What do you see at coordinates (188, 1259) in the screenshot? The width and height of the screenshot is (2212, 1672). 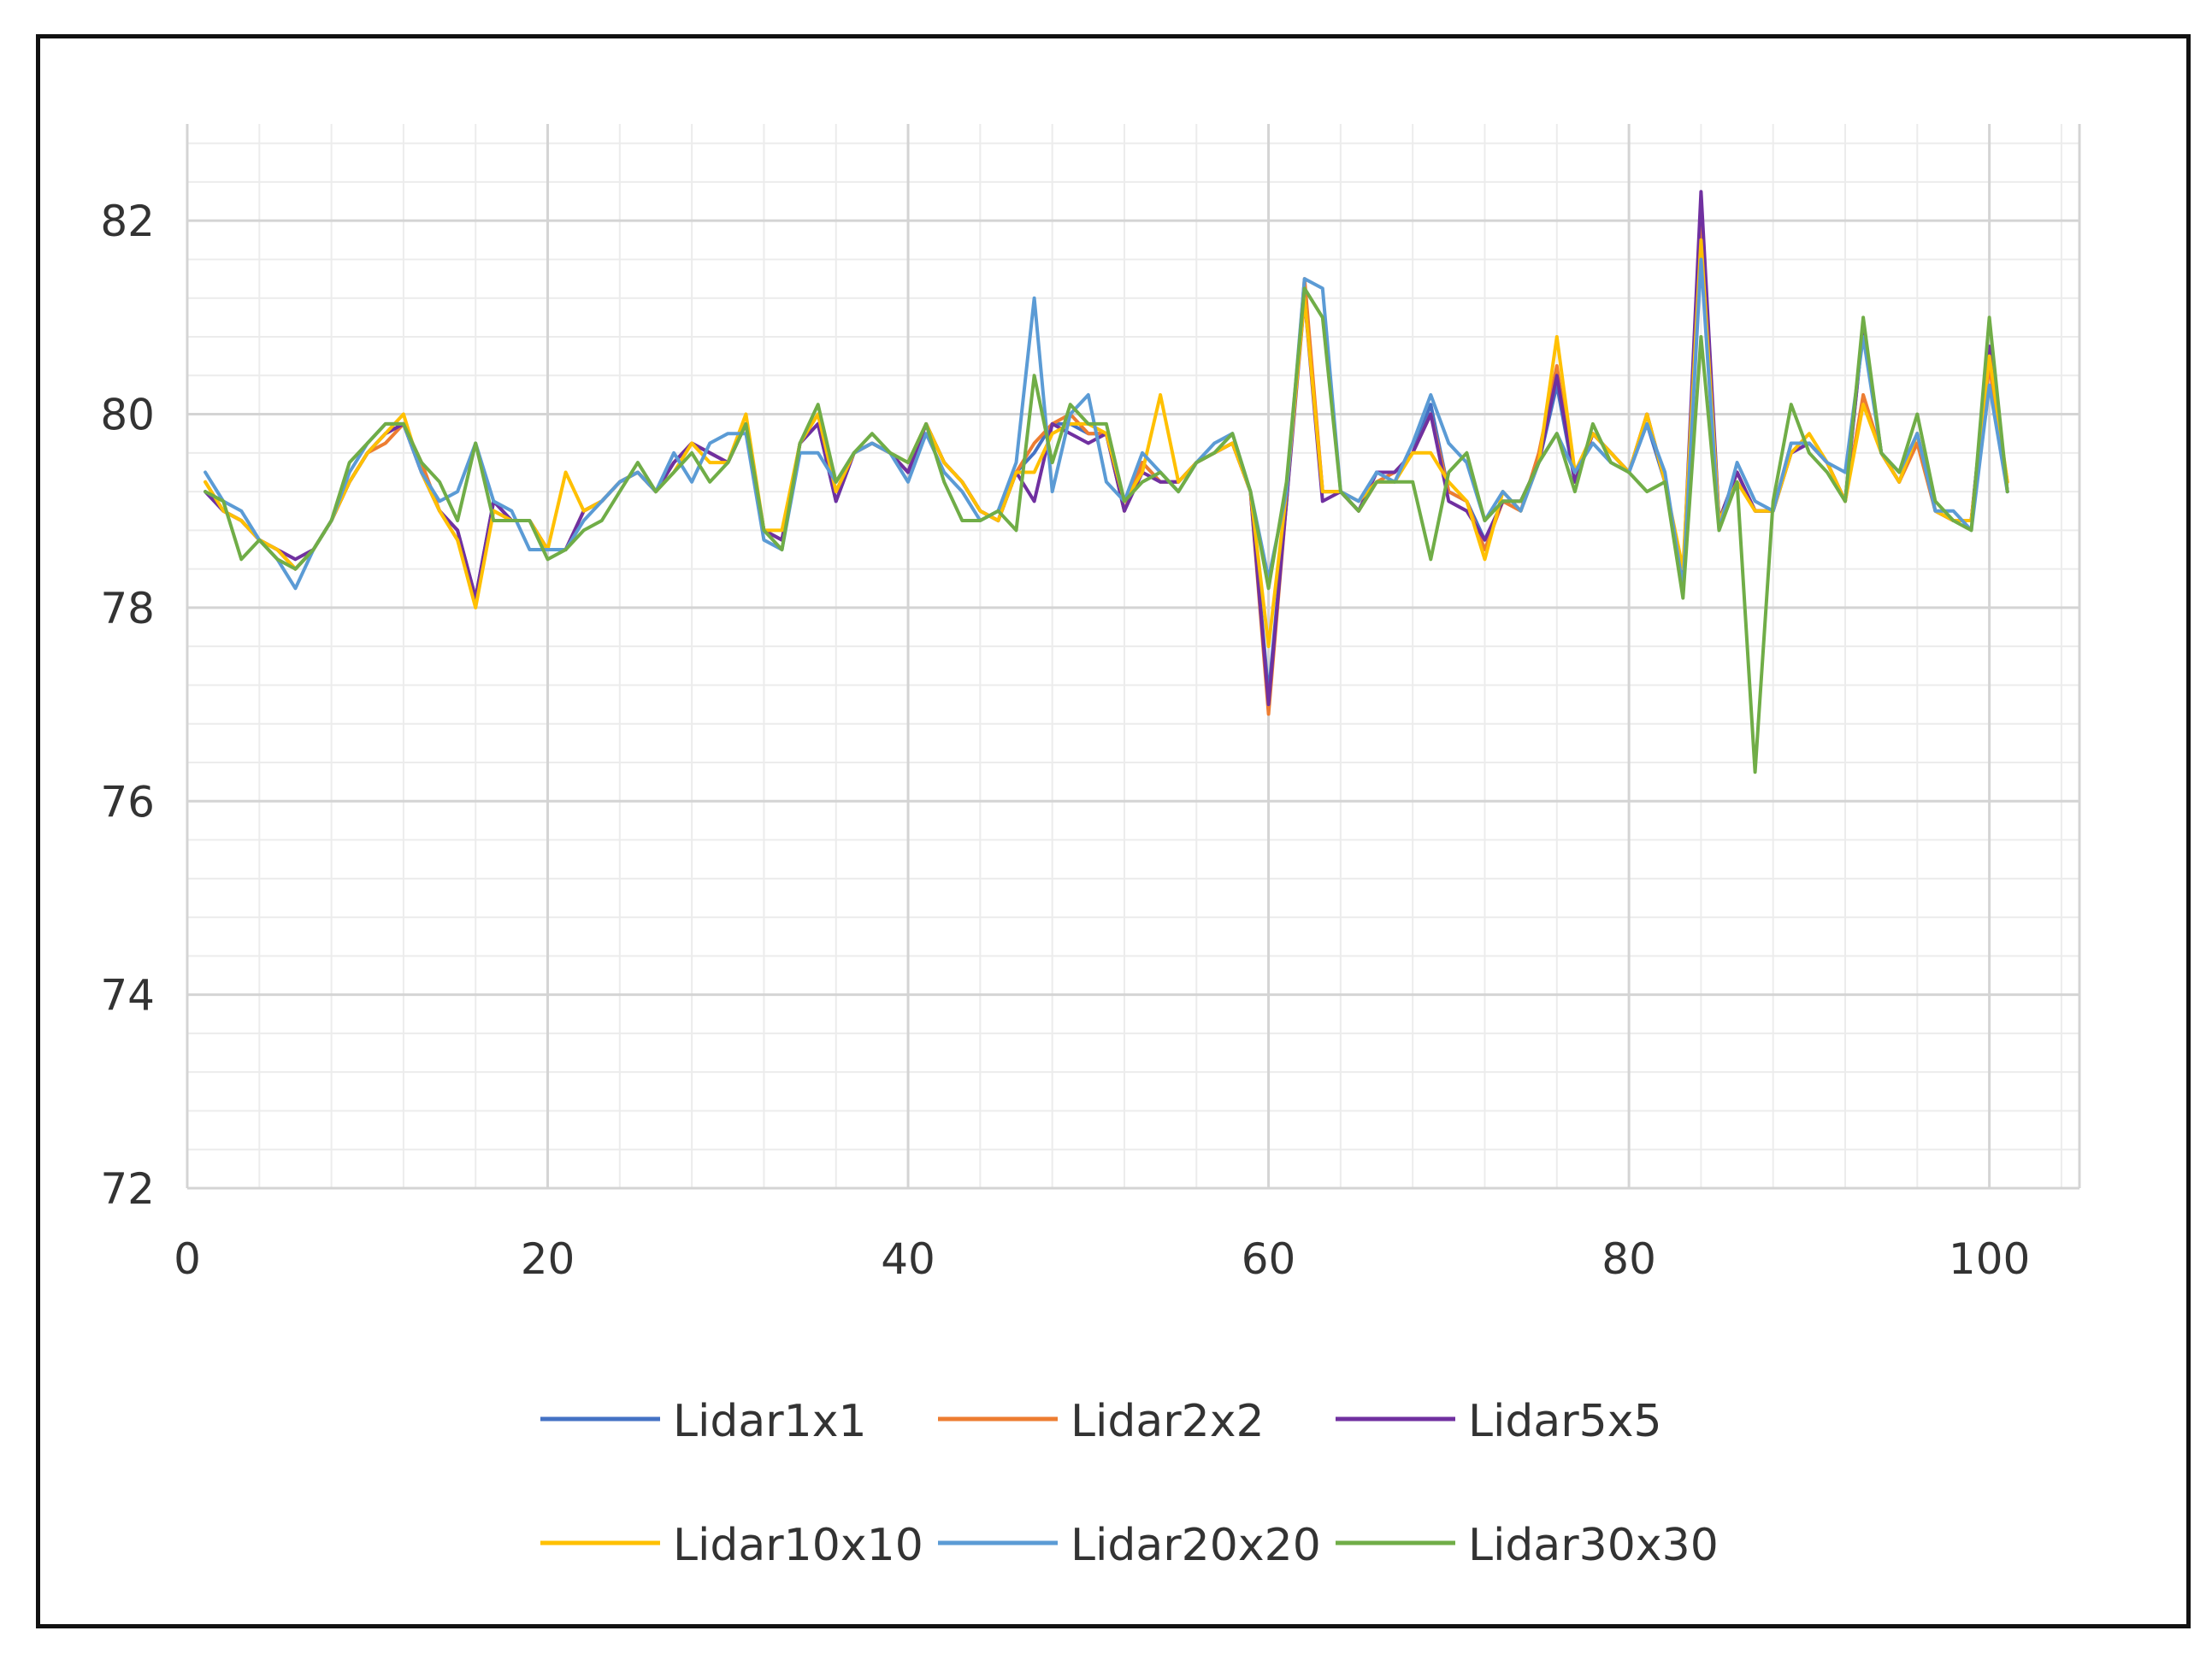 I see `x-tick-label: 0` at bounding box center [188, 1259].